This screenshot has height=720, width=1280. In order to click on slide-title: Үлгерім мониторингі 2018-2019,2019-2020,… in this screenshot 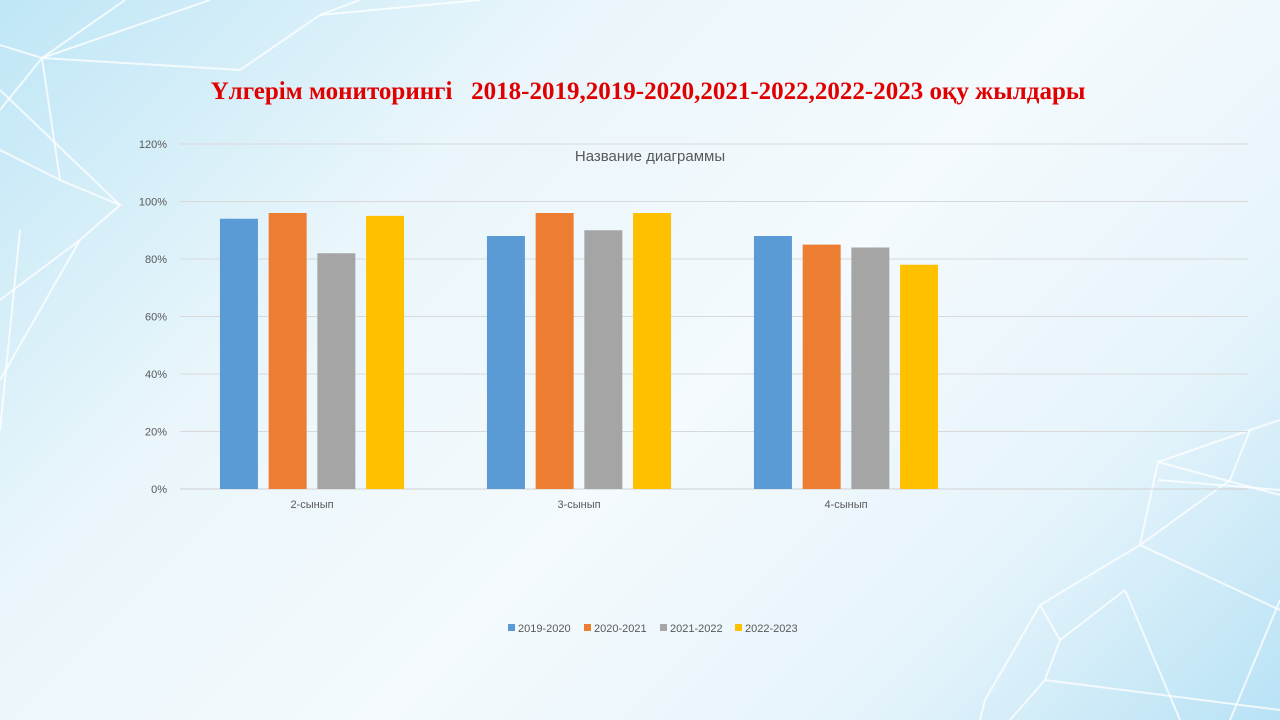, I will do `click(648, 91)`.